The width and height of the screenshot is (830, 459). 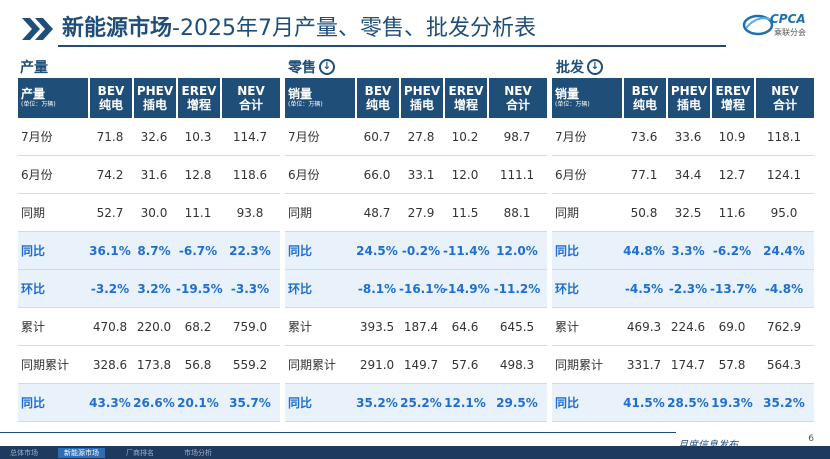 I want to click on row-value: -6.2%, so click(x=732, y=250).